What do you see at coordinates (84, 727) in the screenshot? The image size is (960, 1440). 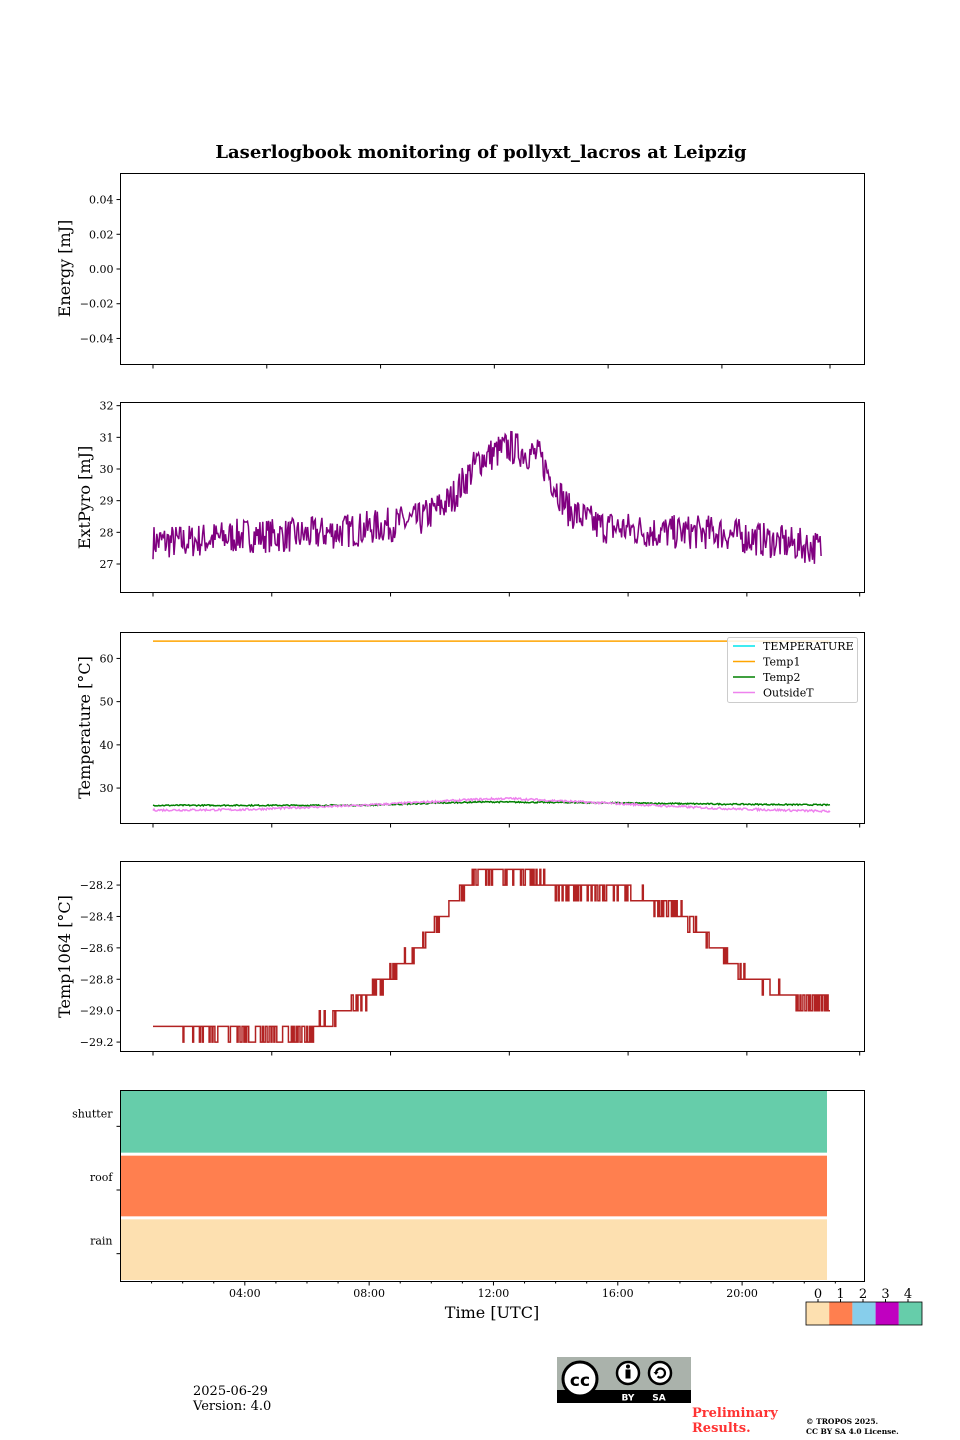 I see `temperature-ylabel: Temperature [°C]` at bounding box center [84, 727].